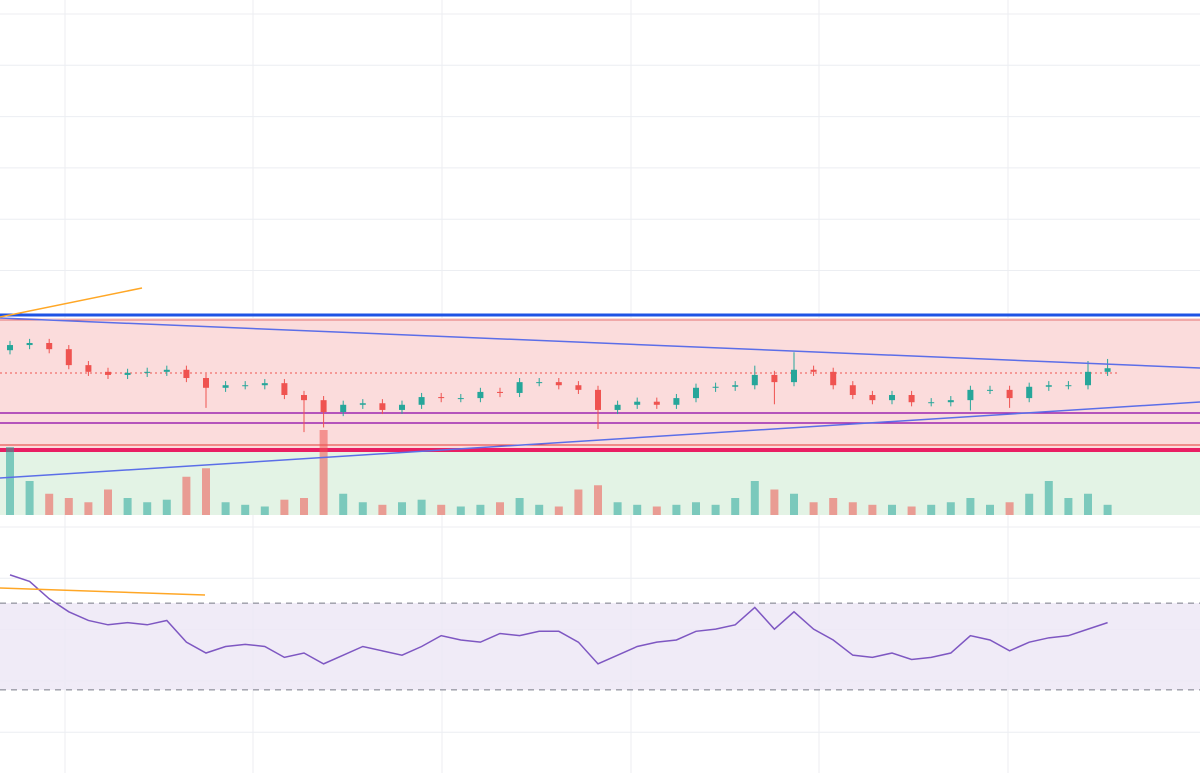  I want to click on rsi-line, so click(558, 619).